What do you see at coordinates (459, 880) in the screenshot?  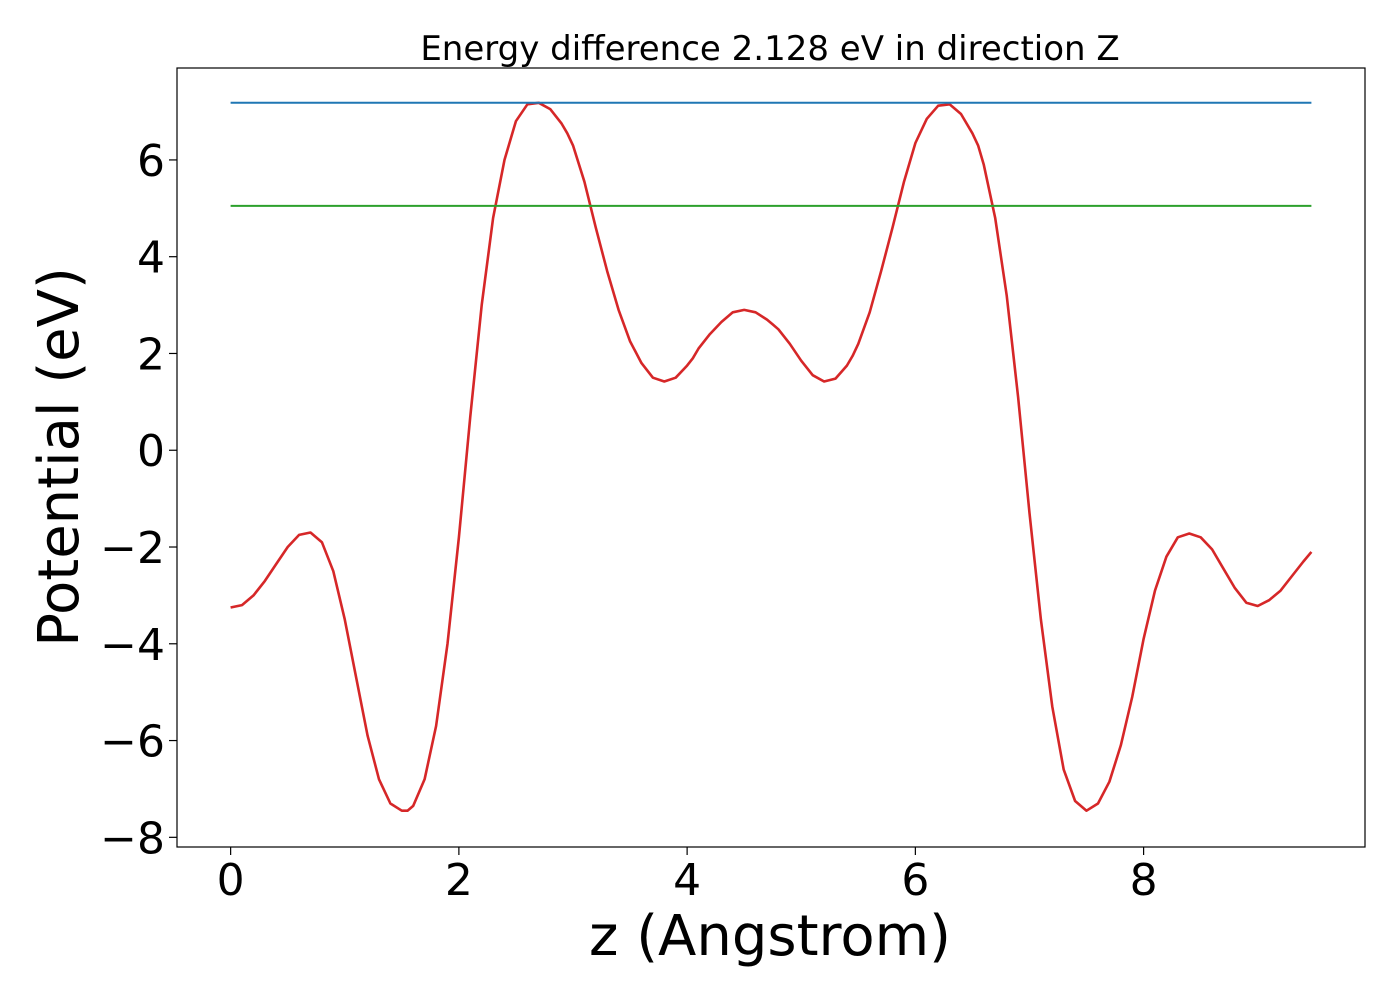 I see `x-tick-label: 2` at bounding box center [459, 880].